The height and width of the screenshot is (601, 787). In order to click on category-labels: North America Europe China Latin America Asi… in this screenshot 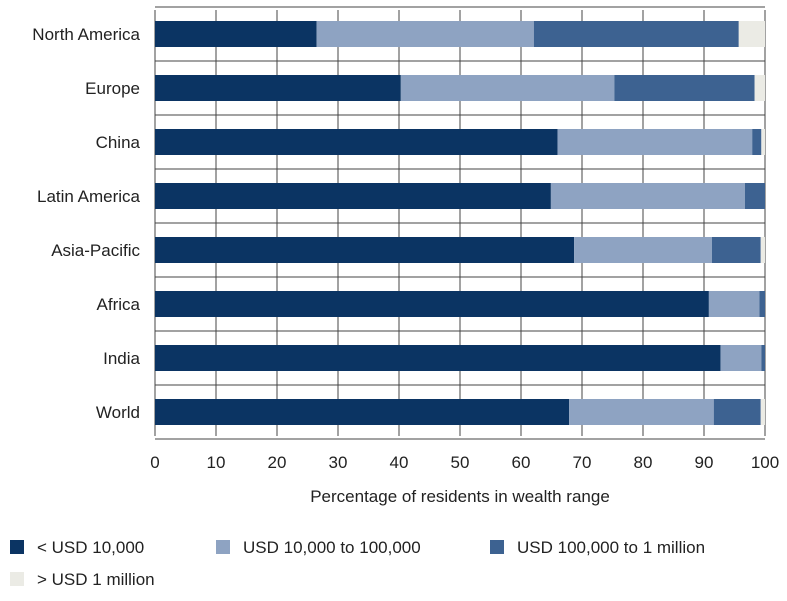, I will do `click(86, 223)`.